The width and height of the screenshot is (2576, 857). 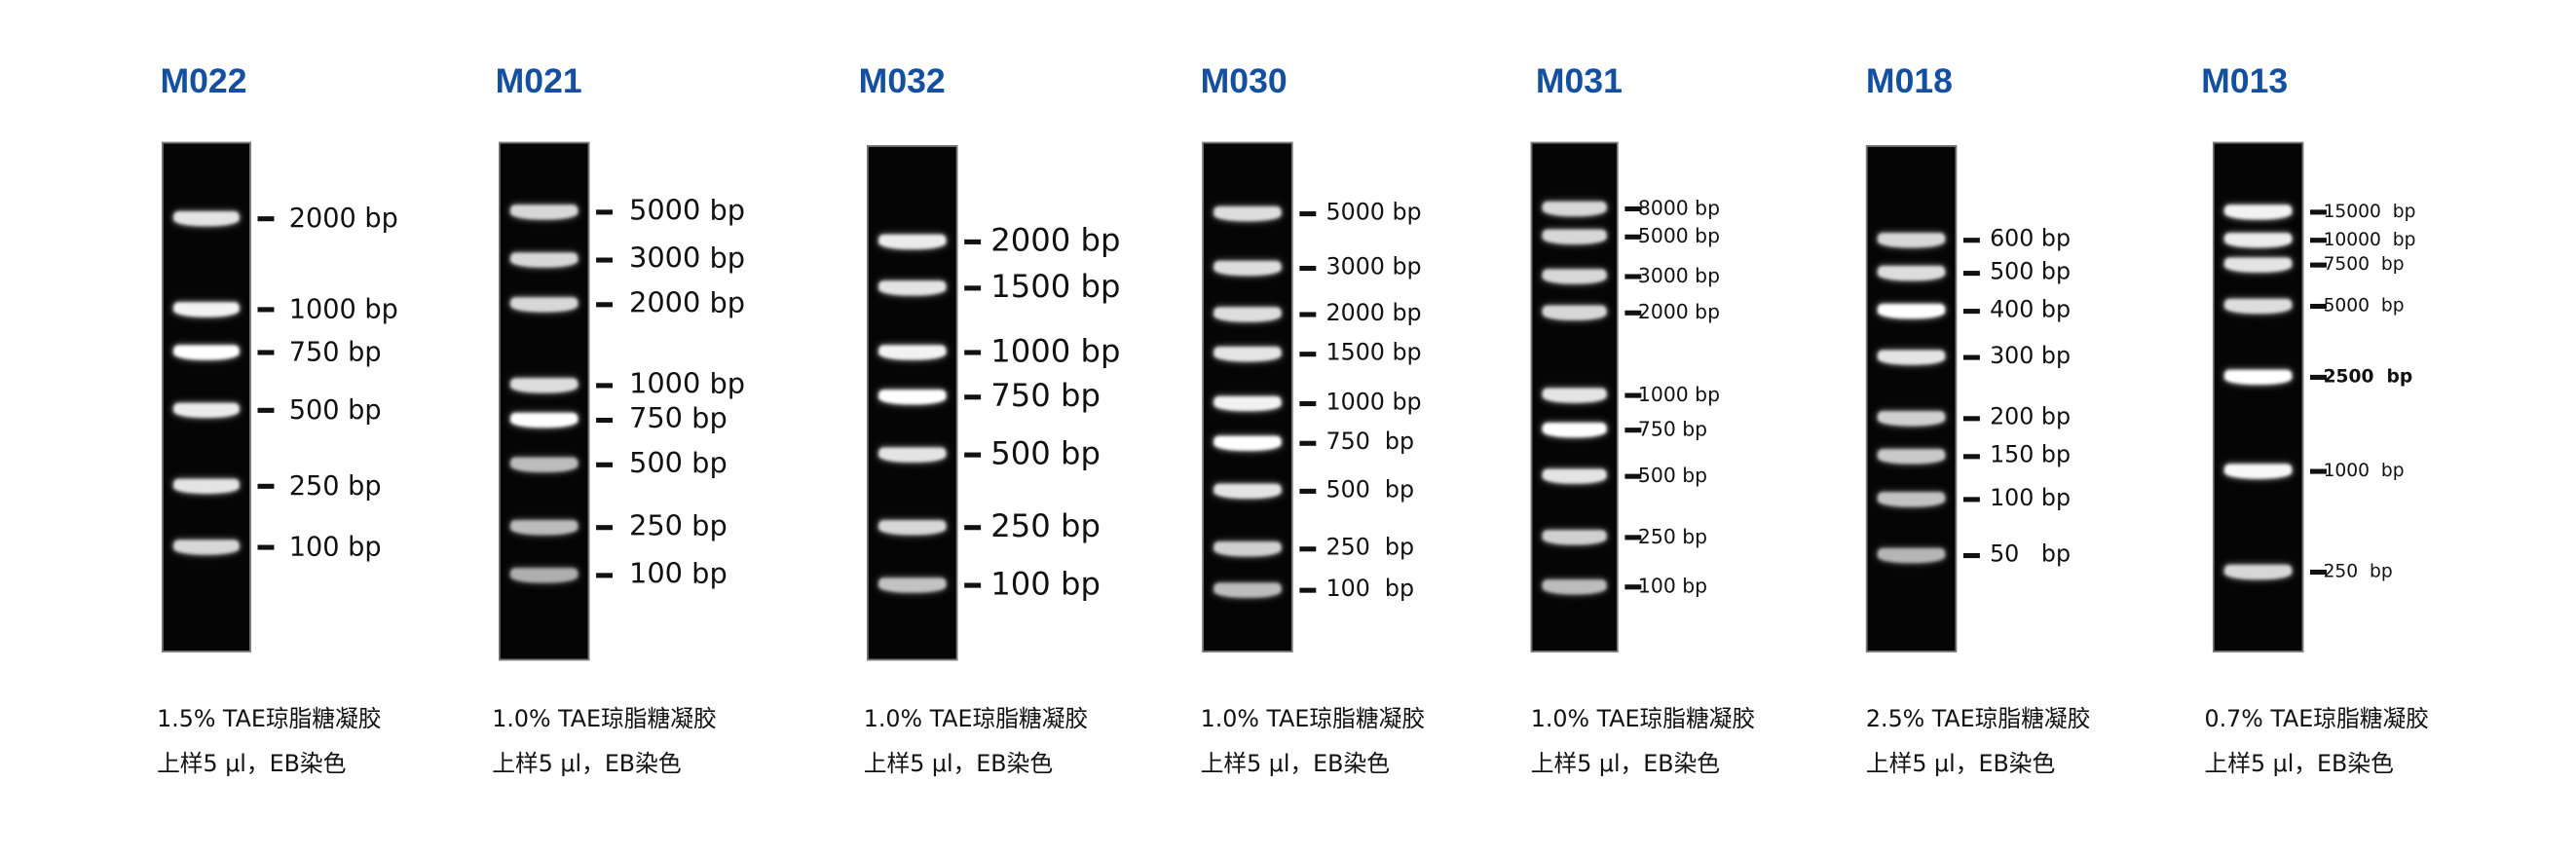 I want to click on ladder-title: M022, so click(x=203, y=81).